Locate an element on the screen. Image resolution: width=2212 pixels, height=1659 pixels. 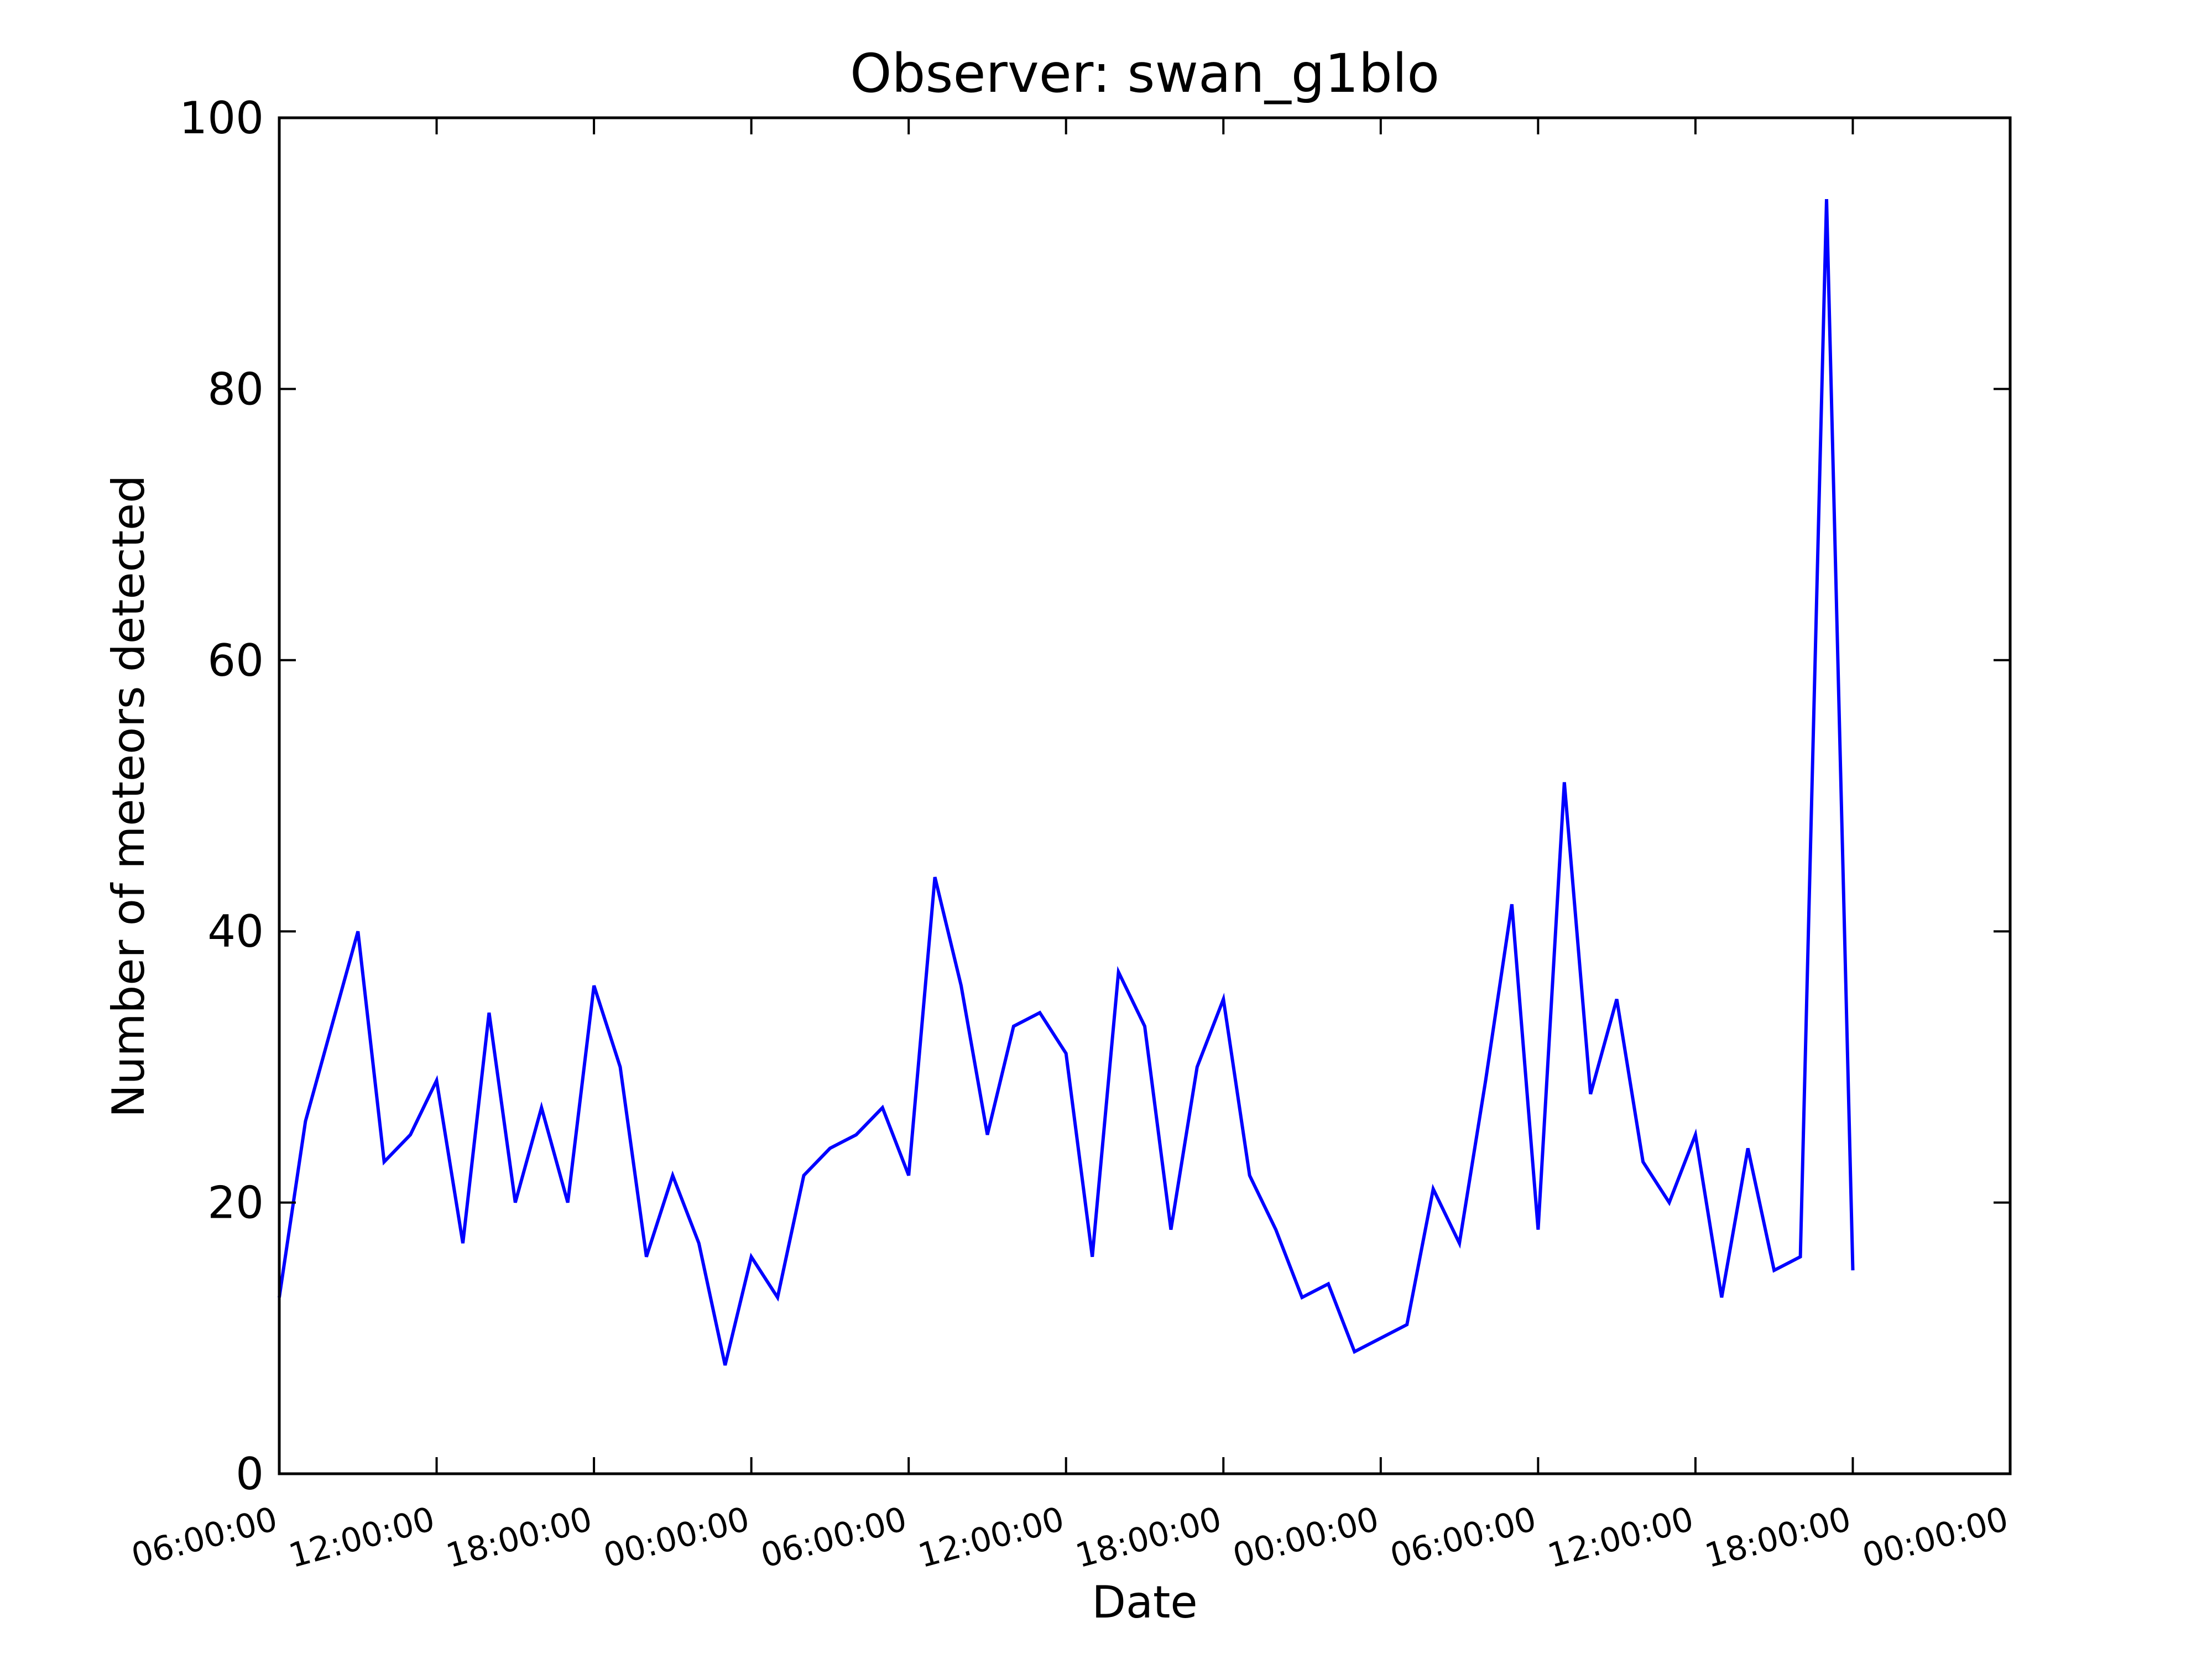
y-tick-label: 40 is located at coordinates (236, 932).